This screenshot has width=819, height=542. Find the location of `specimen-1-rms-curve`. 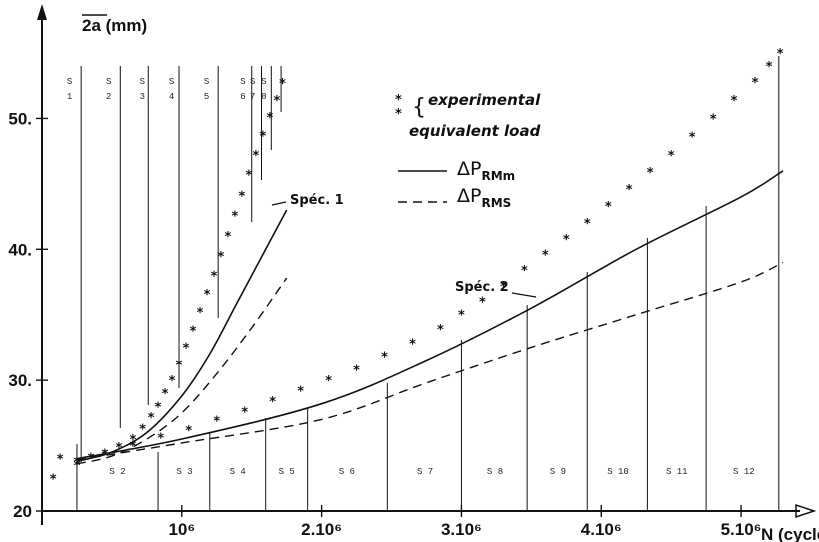

specimen-1-rms-curve is located at coordinates (182, 371).